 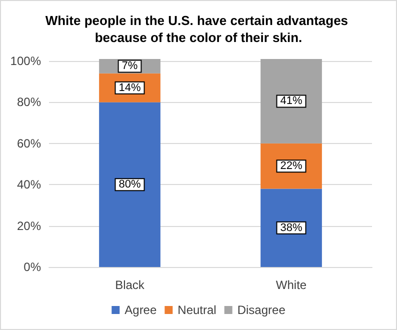 I want to click on y-tick-label: 100%, so click(x=26, y=61).